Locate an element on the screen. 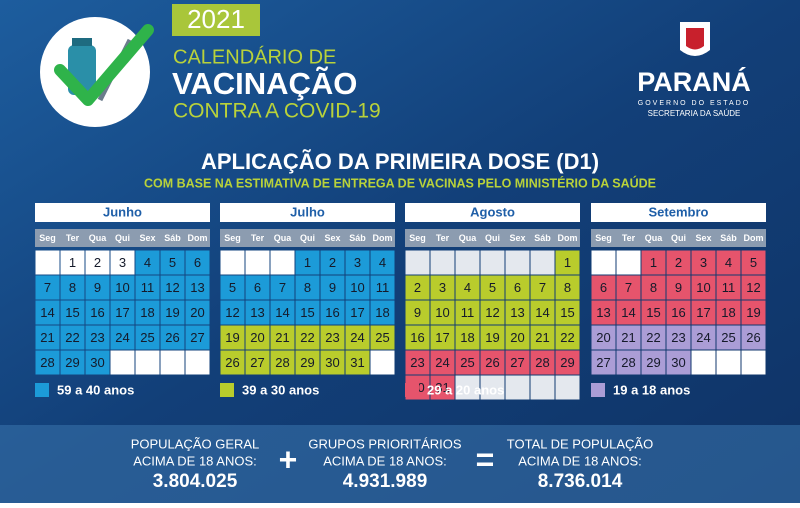 The width and height of the screenshot is (800, 508). state-logo is located at coordinates (695, 39).